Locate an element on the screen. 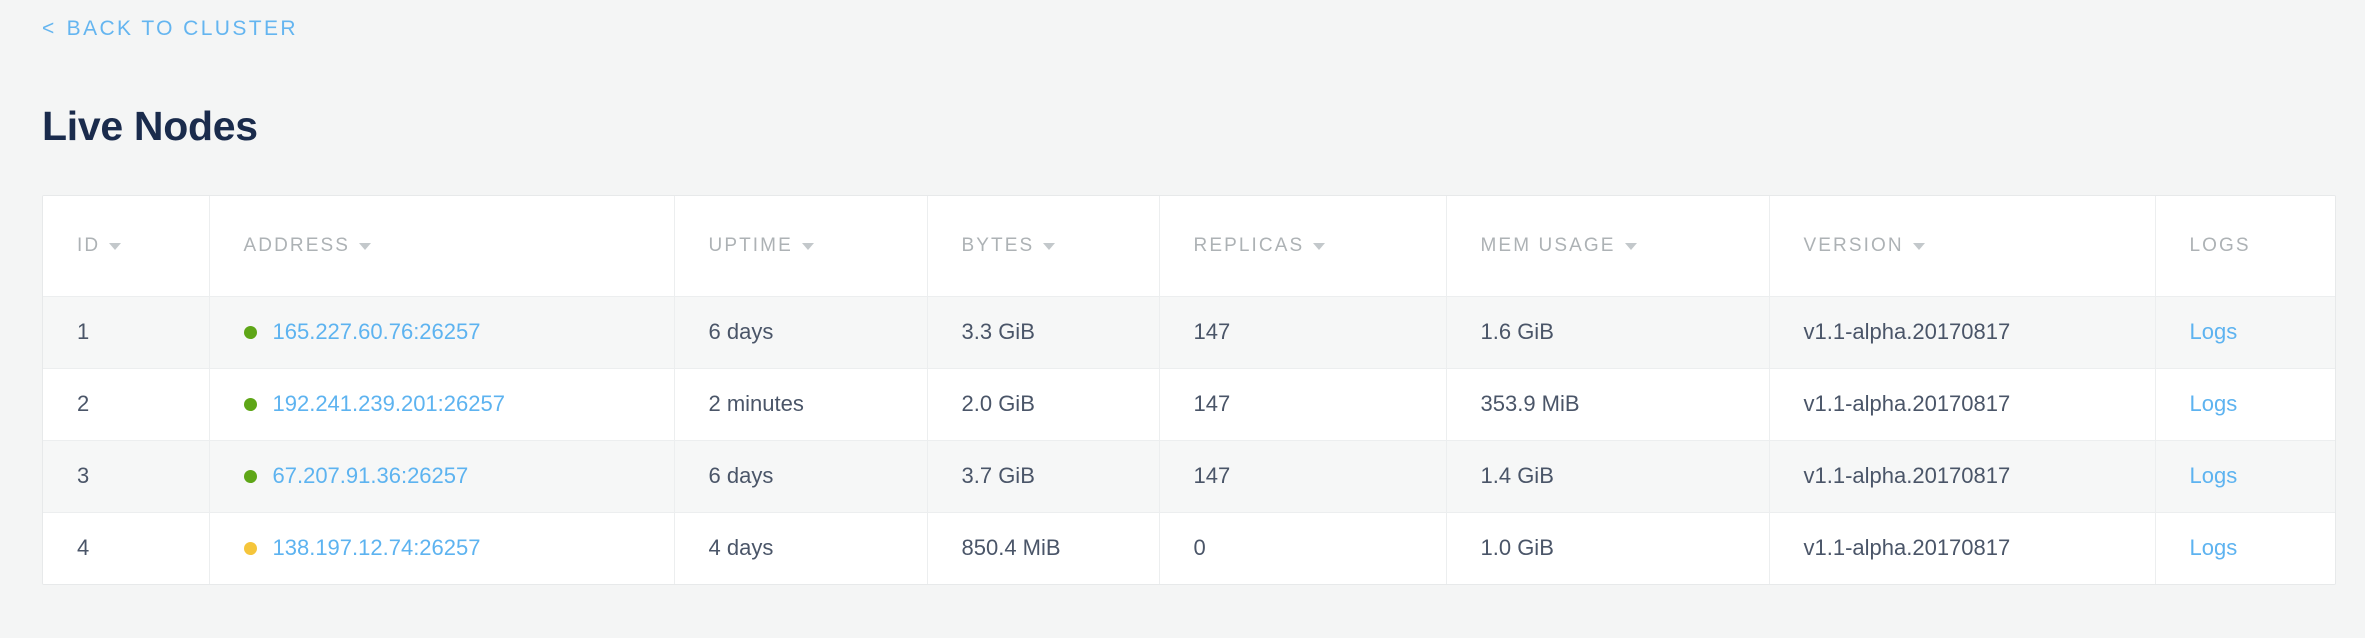 This screenshot has height=638, width=2365. column-header-mem-usage: MEM USAGE is located at coordinates (1608, 246).